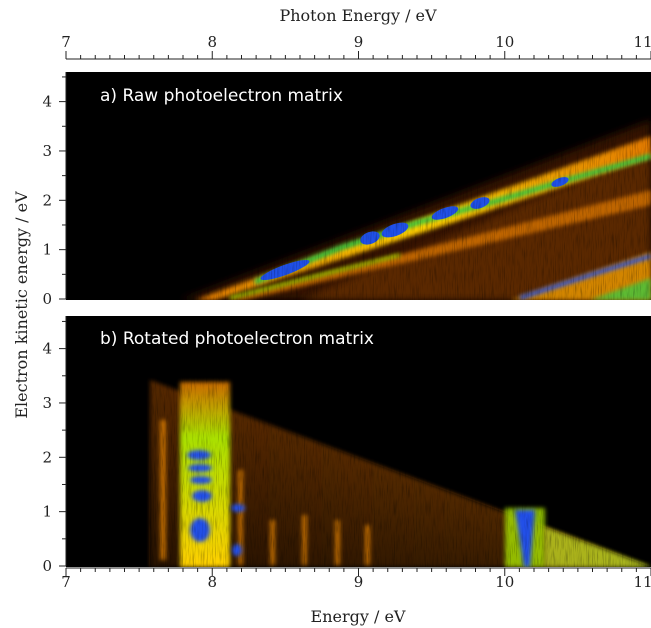 Image resolution: width=651 pixels, height=628 pixels. I want to click on panel-a-y-axis: 0 1 2 3 4, so click(54, 190).